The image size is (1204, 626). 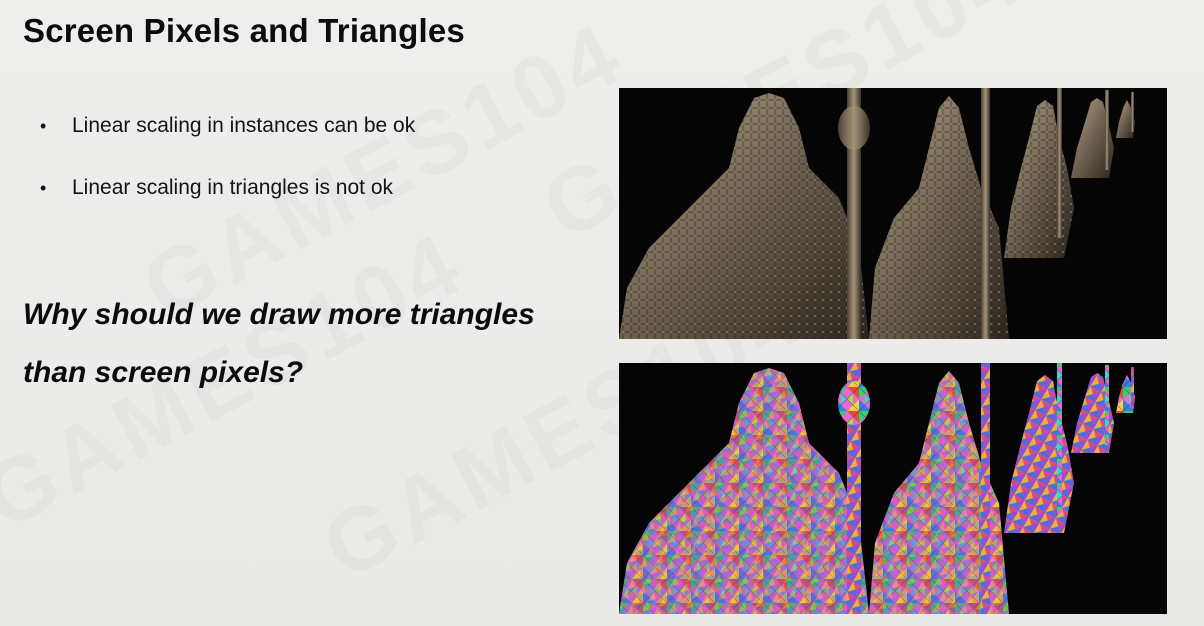 I want to click on triangle-statue-medium, so click(x=939, y=488).